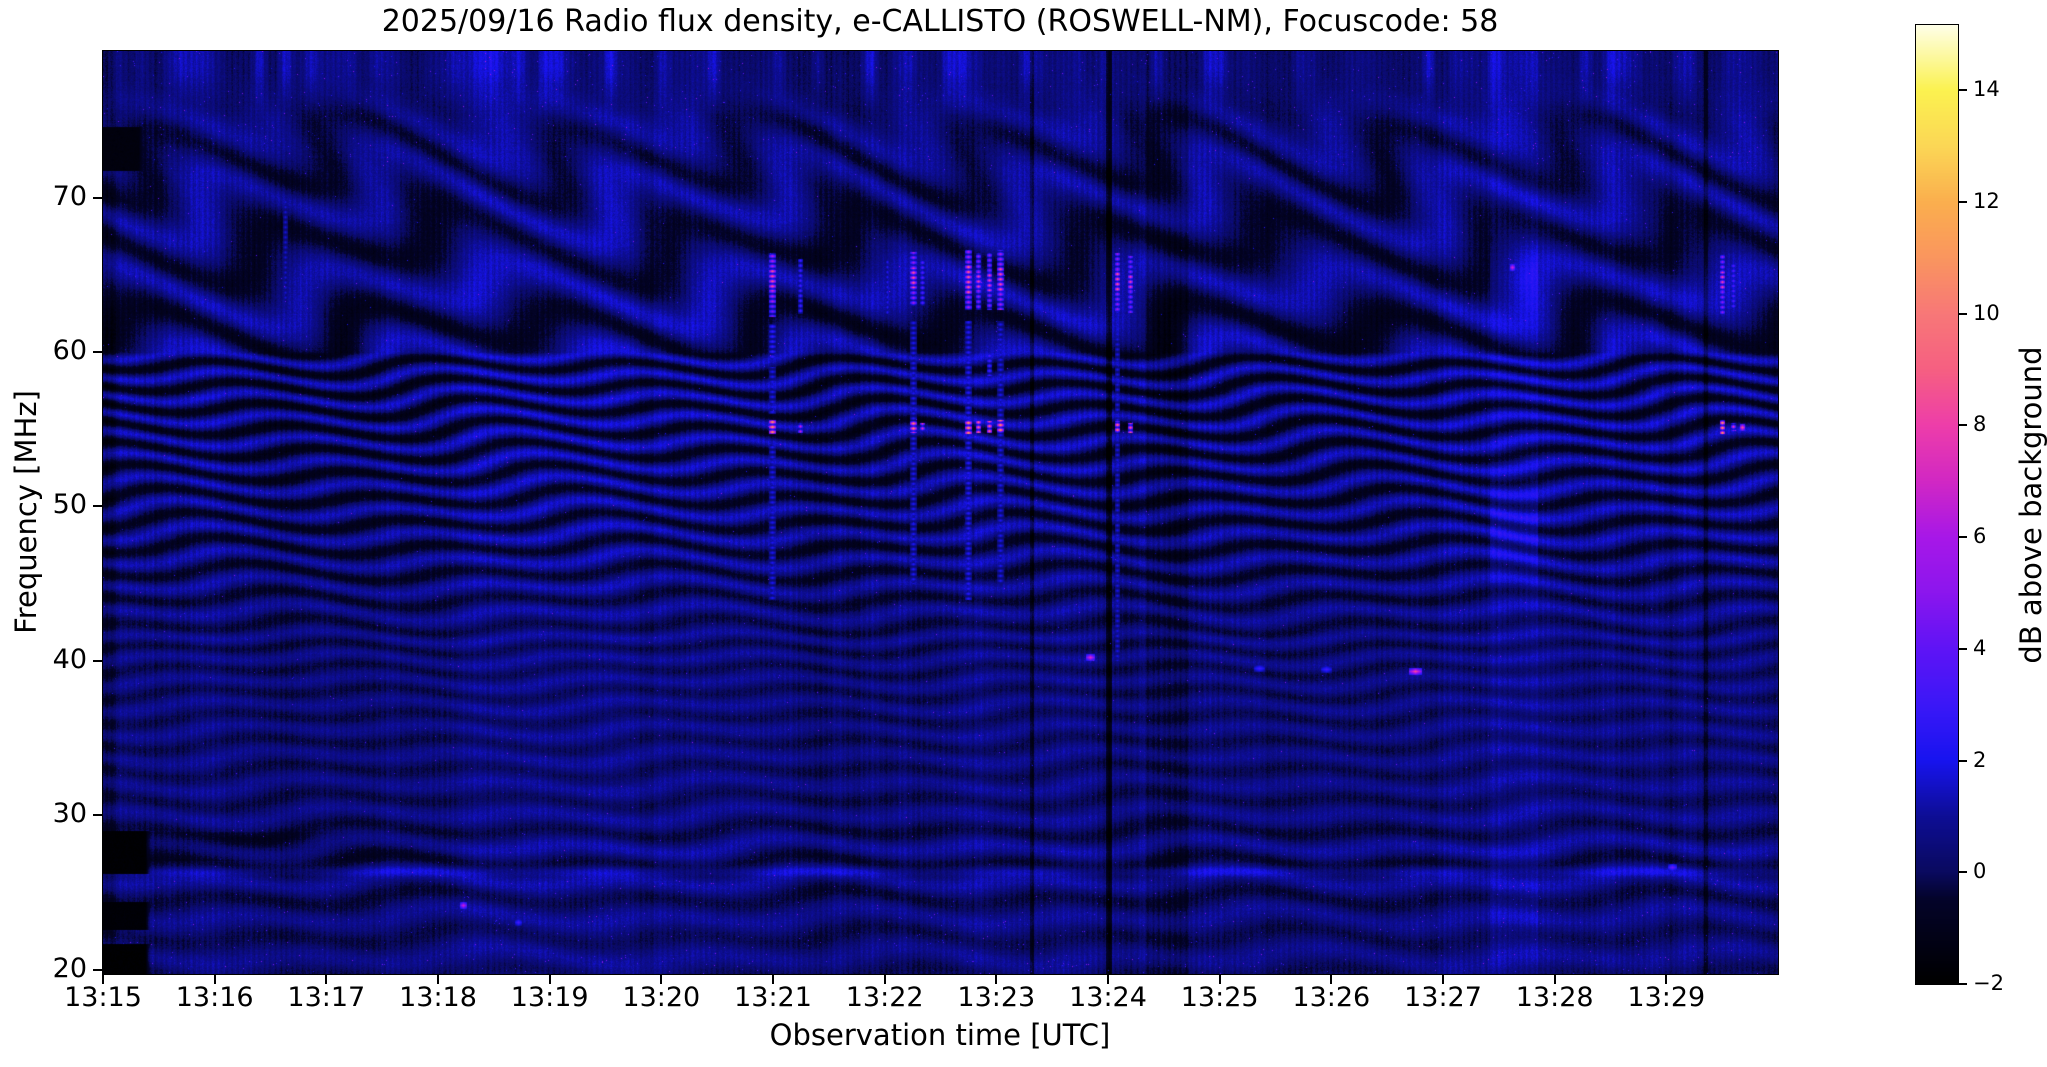  Describe the element at coordinates (69, 196) in the screenshot. I see `y-tick-label: 70` at that location.